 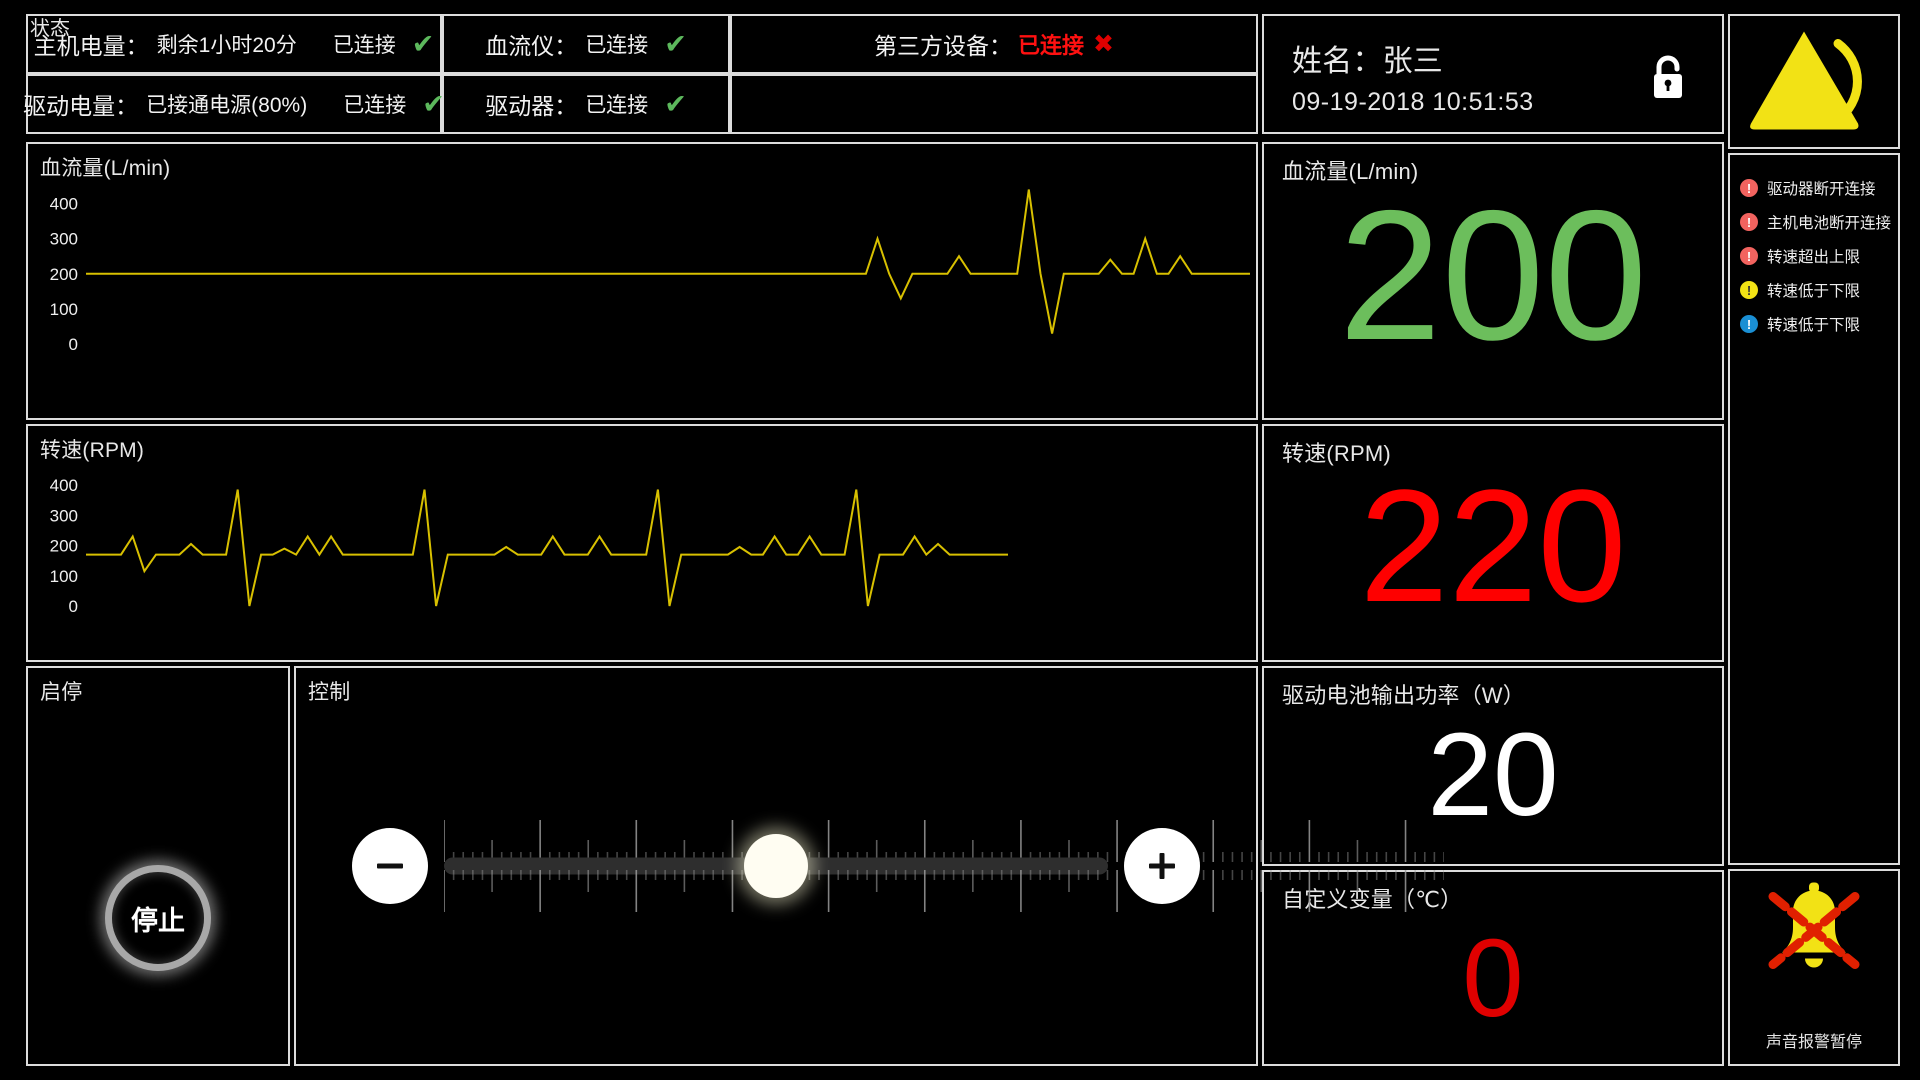 What do you see at coordinates (944, 838) in the screenshot?
I see `slider-ruler-top` at bounding box center [944, 838].